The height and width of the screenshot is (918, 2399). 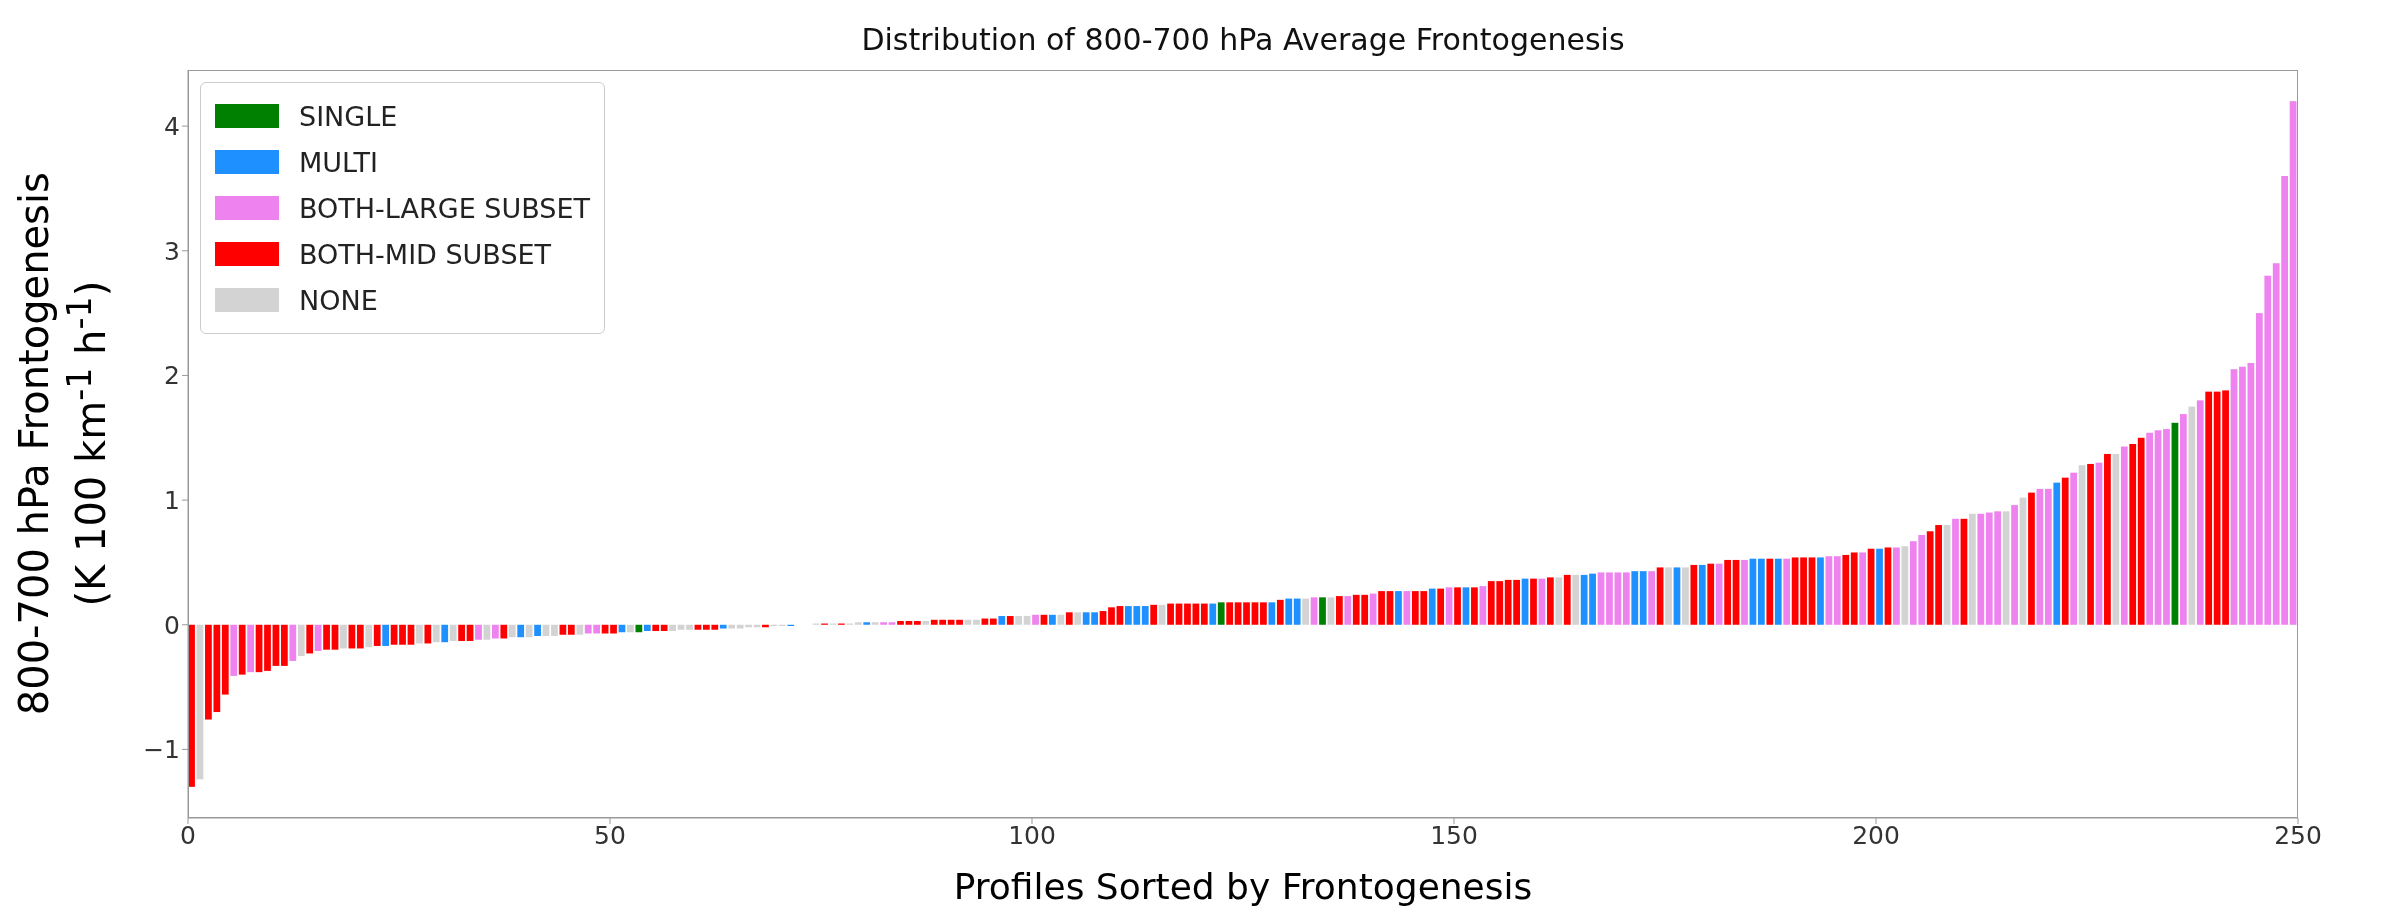 I want to click on legend-label: SINGLE, so click(x=348, y=116).